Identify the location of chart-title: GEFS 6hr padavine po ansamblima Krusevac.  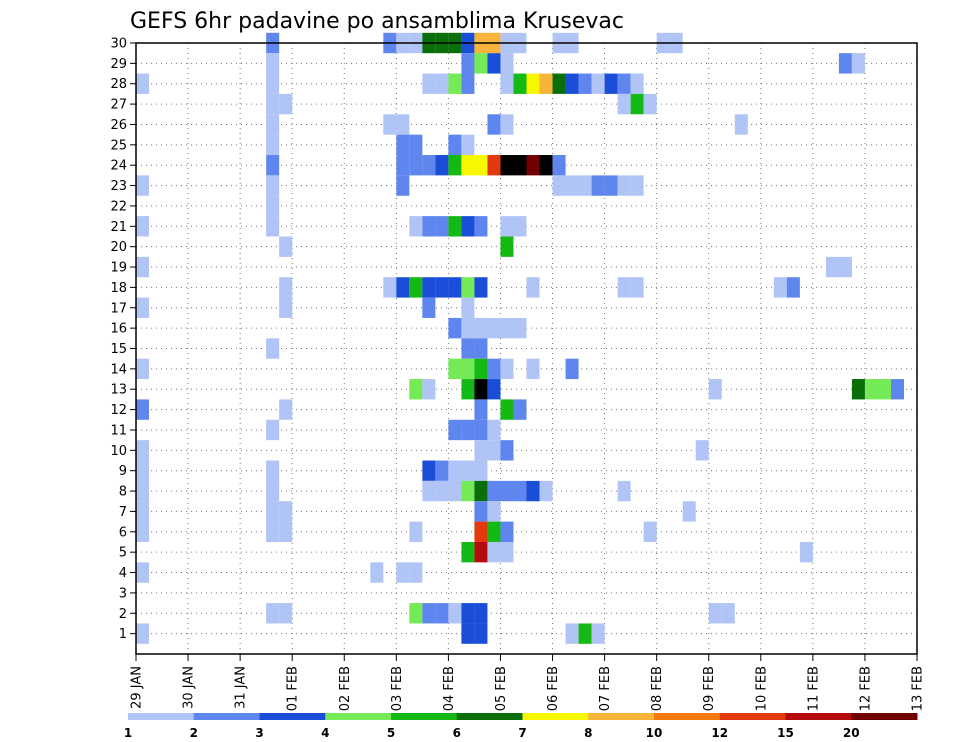
(377, 21).